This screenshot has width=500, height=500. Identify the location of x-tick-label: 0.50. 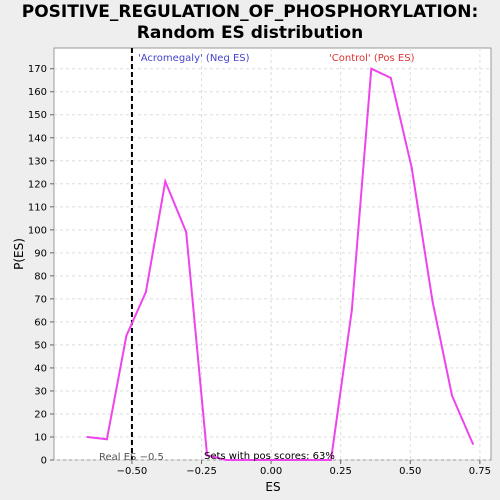
(410, 471).